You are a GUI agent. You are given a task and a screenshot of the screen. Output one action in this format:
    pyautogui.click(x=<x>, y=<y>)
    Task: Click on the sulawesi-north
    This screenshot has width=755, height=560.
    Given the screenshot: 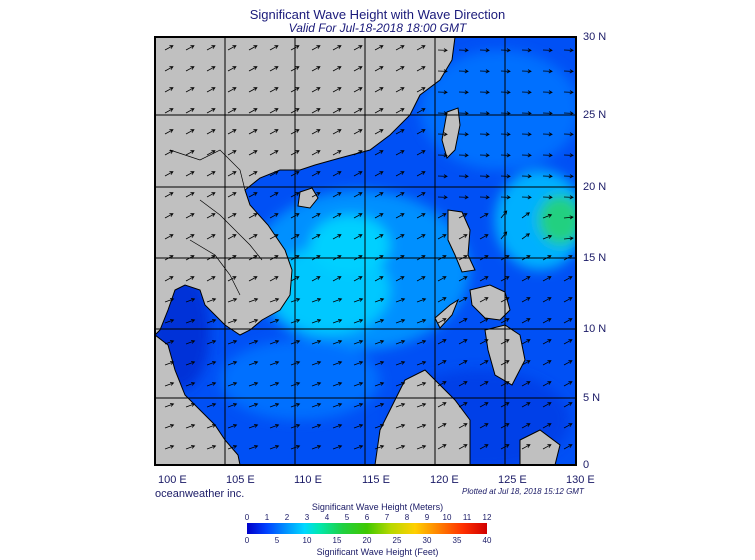 What is the action you would take?
    pyautogui.click(x=540, y=447)
    